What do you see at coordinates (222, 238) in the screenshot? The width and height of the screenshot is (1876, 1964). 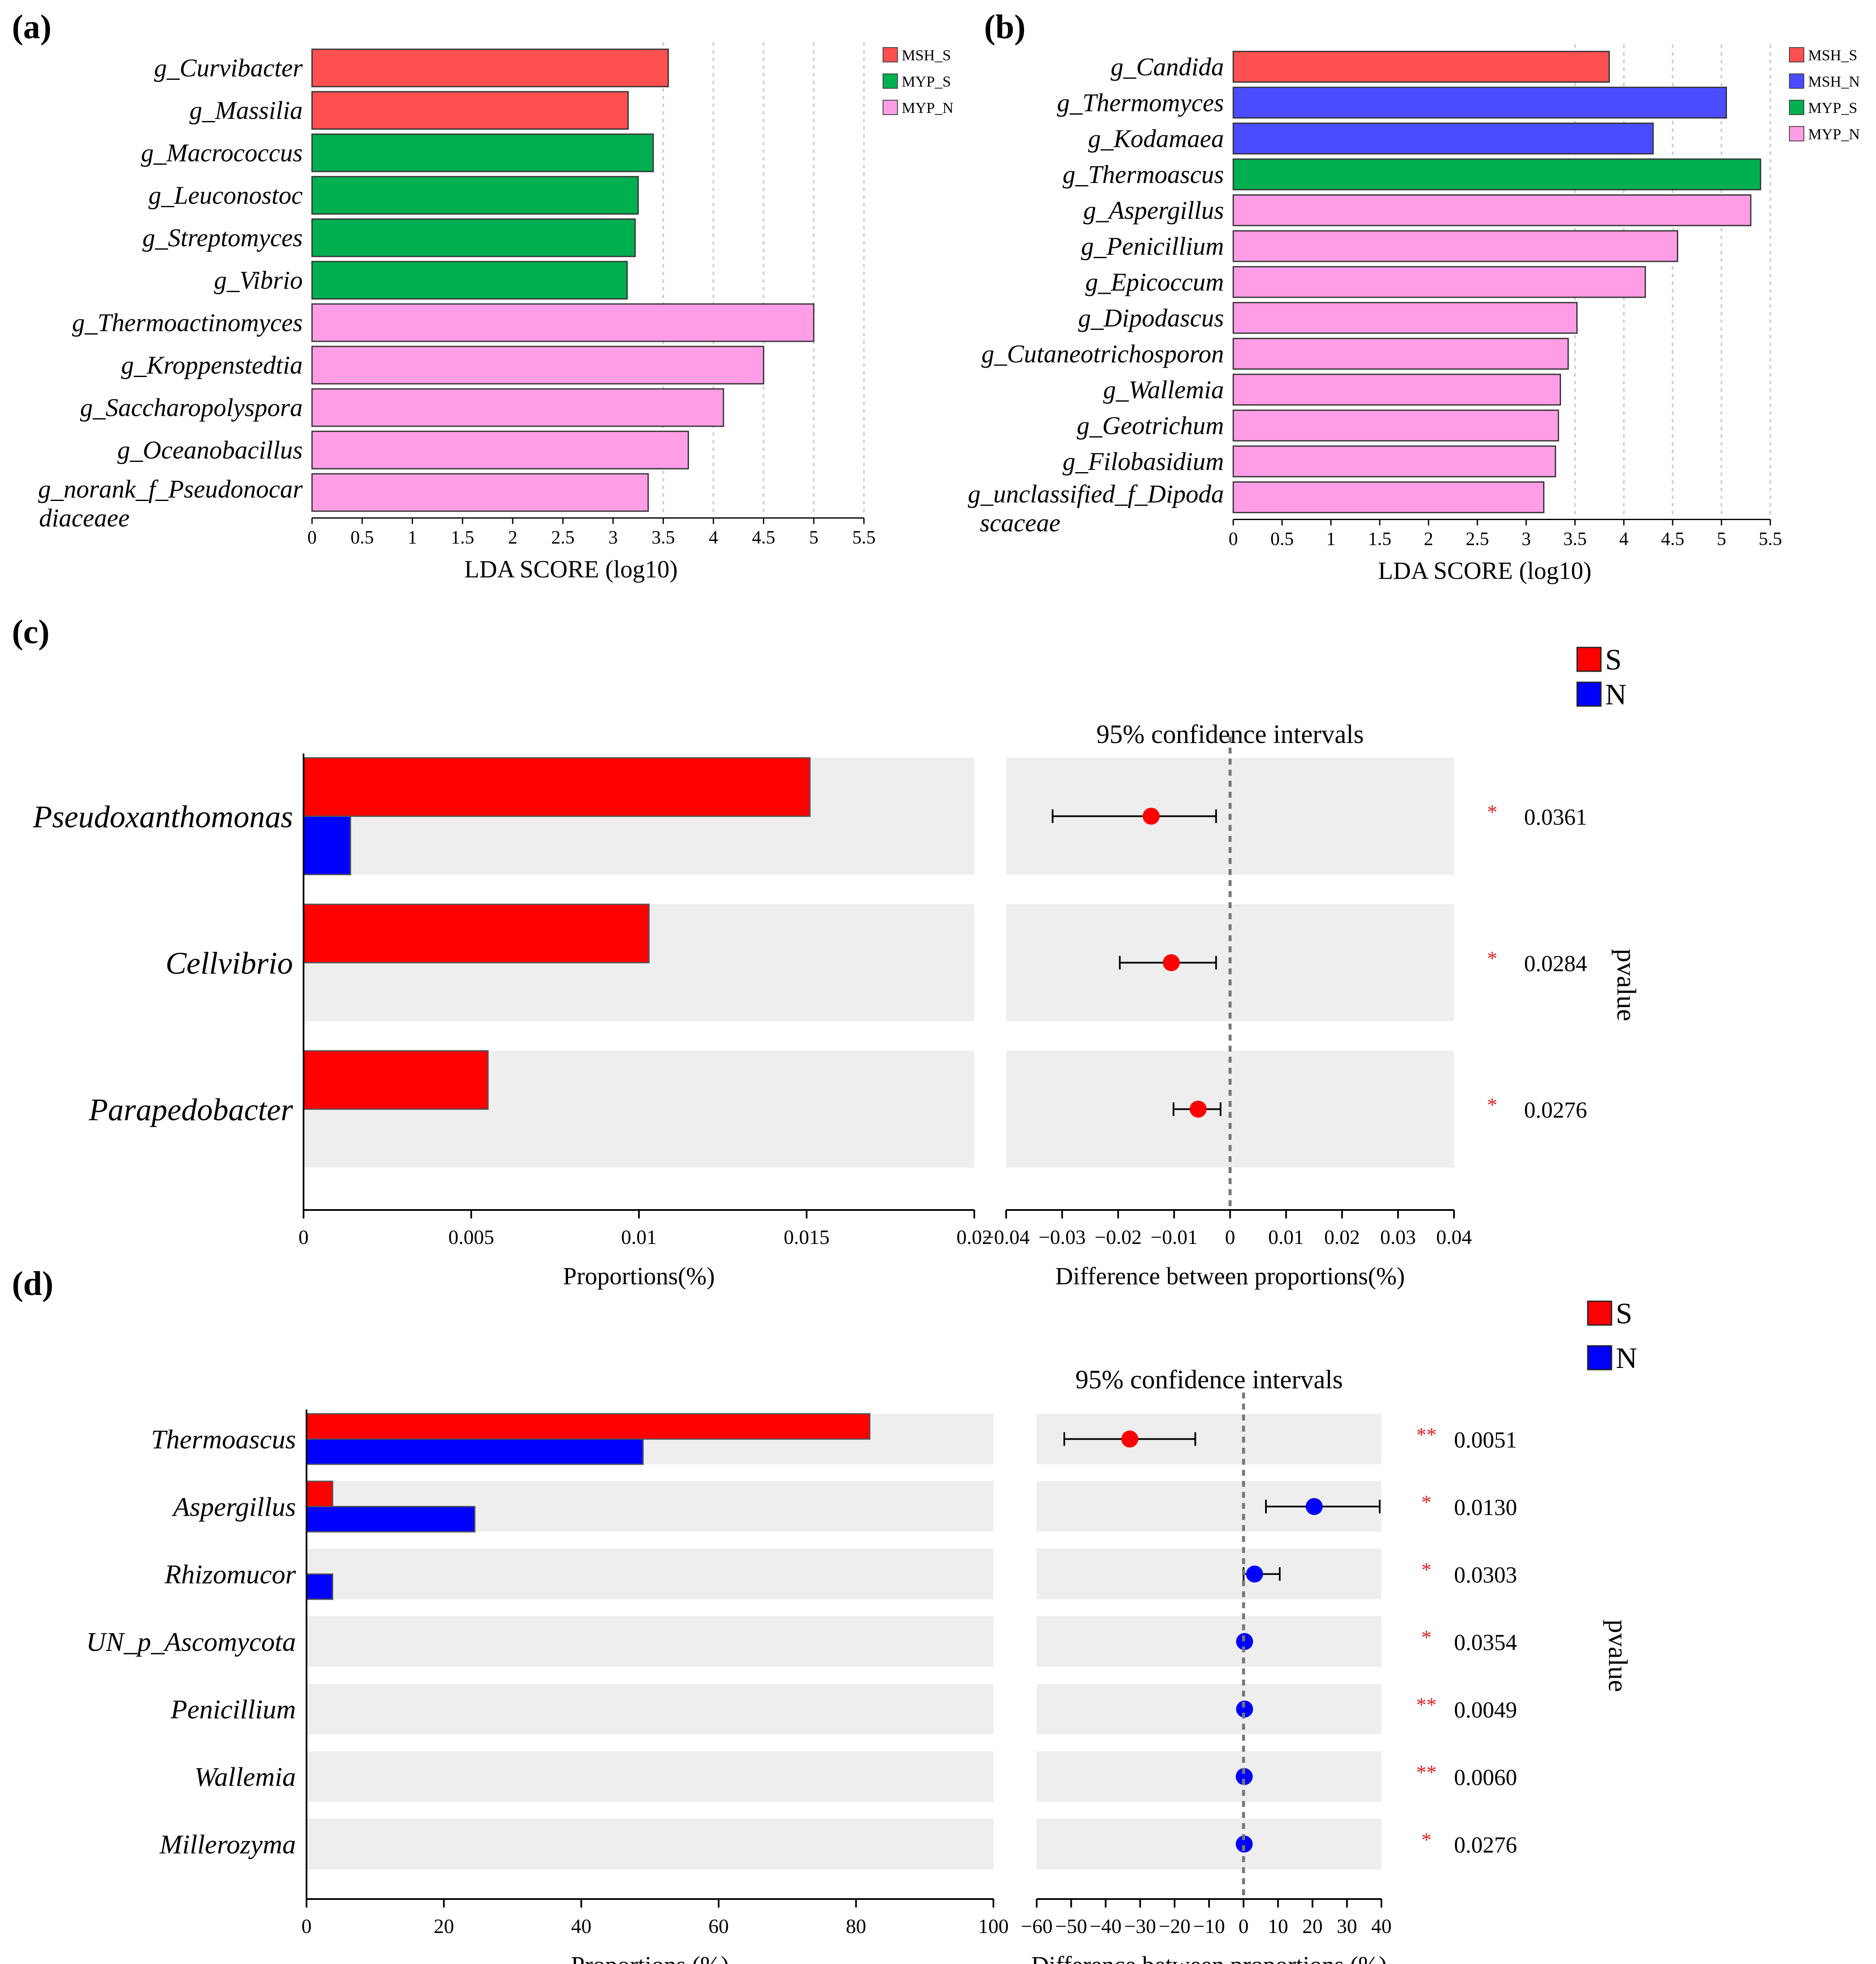 I see `category-label: g_Streptomyces` at bounding box center [222, 238].